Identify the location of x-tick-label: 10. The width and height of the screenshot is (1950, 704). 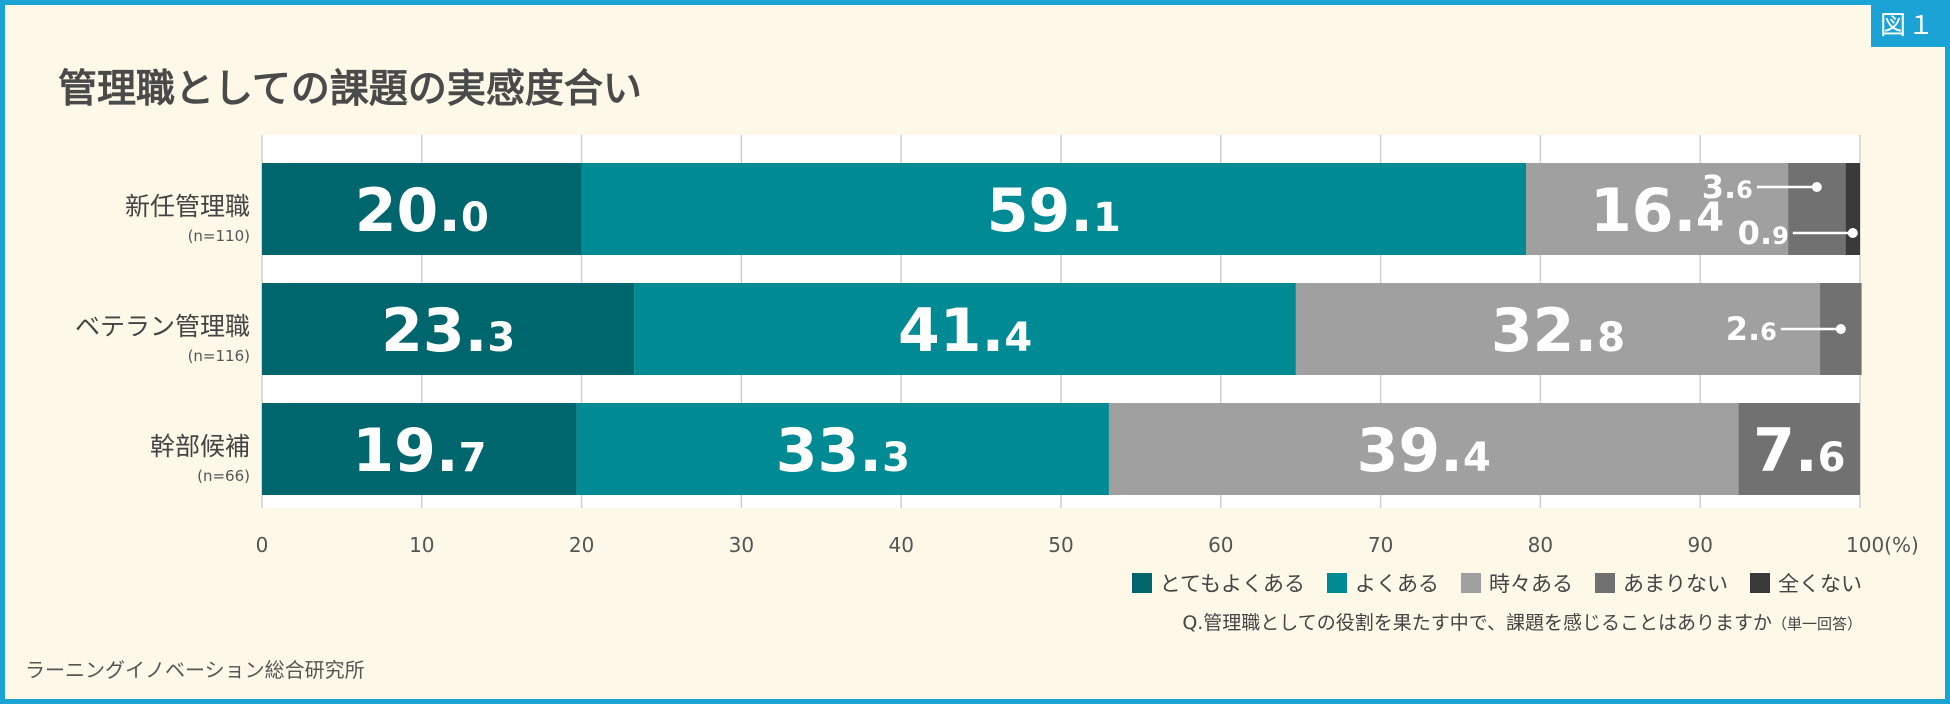
(421, 545).